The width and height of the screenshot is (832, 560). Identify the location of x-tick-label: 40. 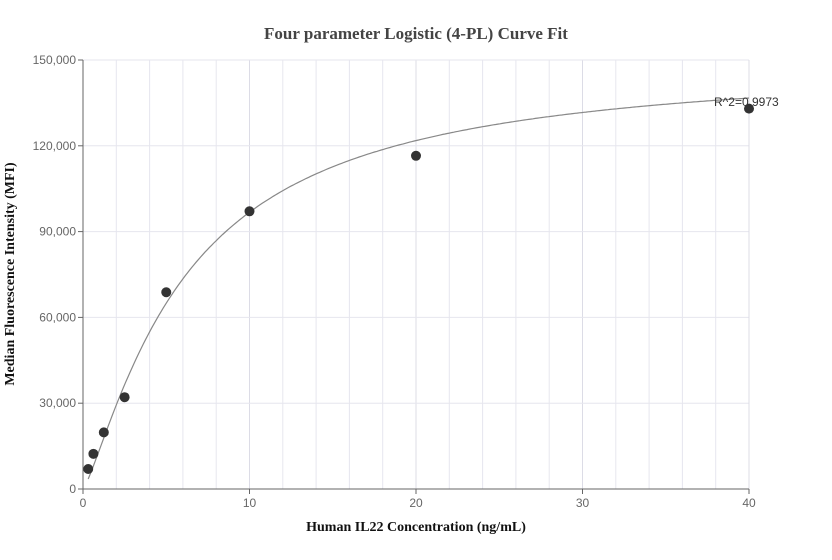
(749, 503).